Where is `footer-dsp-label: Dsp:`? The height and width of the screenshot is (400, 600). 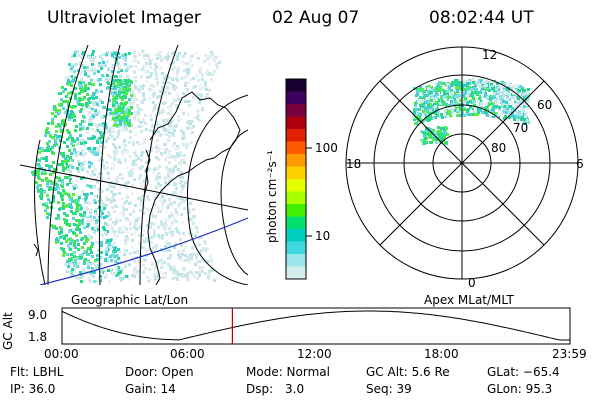
footer-dsp-label: Dsp: is located at coordinates (260, 389).